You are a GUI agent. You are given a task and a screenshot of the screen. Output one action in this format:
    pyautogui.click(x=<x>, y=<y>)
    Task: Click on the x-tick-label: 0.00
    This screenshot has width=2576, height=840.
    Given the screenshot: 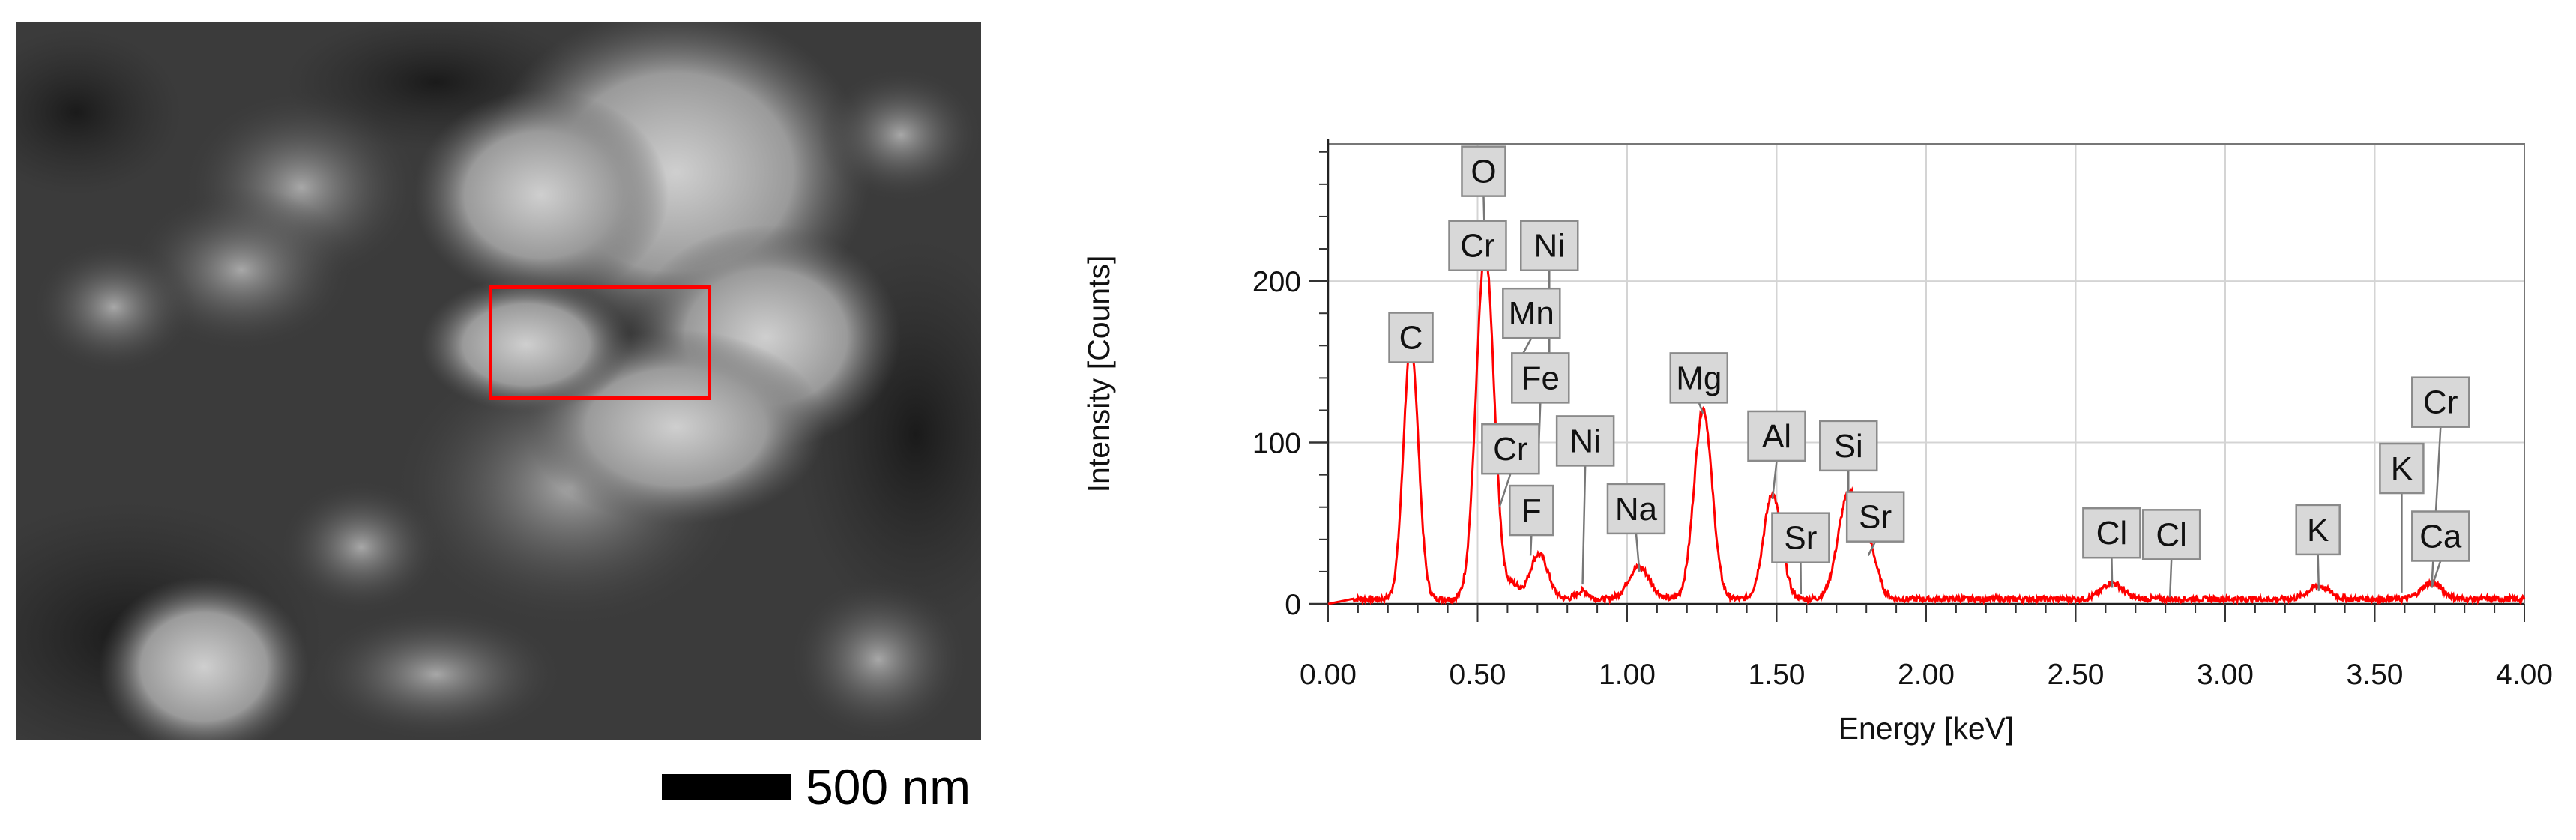 What is the action you would take?
    pyautogui.click(x=1328, y=675)
    